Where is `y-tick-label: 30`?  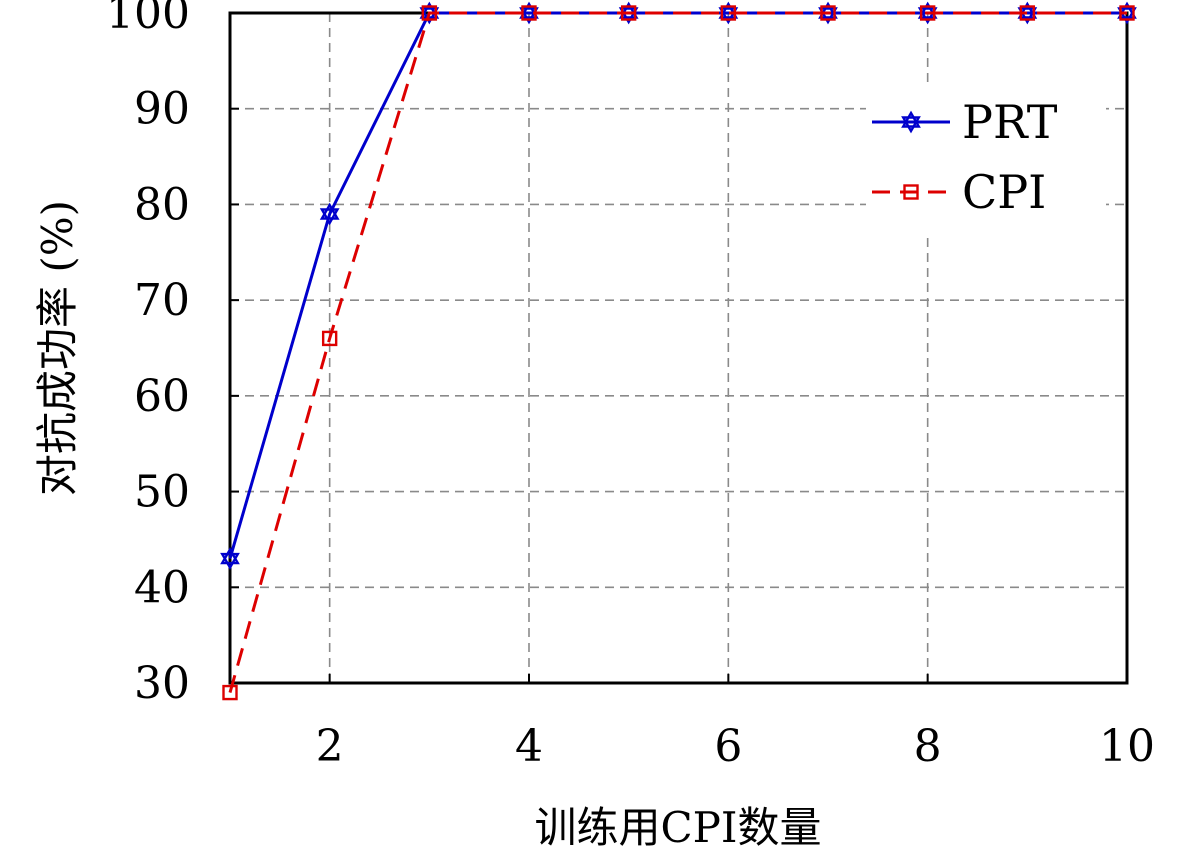 y-tick-label: 30 is located at coordinates (162, 683).